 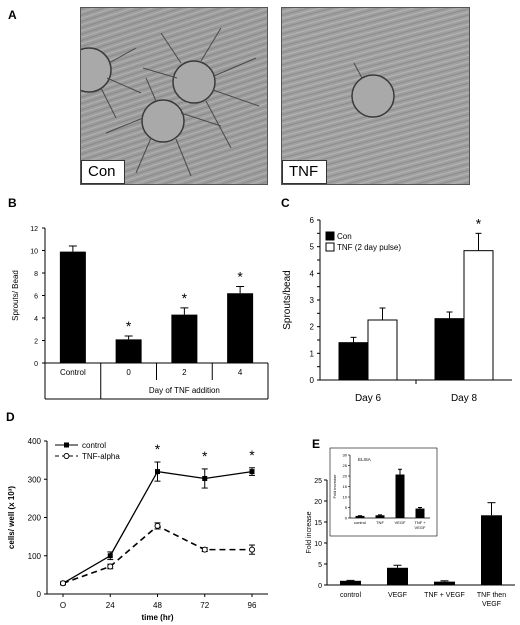 What do you see at coordinates (312, 353) in the screenshot?
I see `y-tick-label: 1` at bounding box center [312, 353].